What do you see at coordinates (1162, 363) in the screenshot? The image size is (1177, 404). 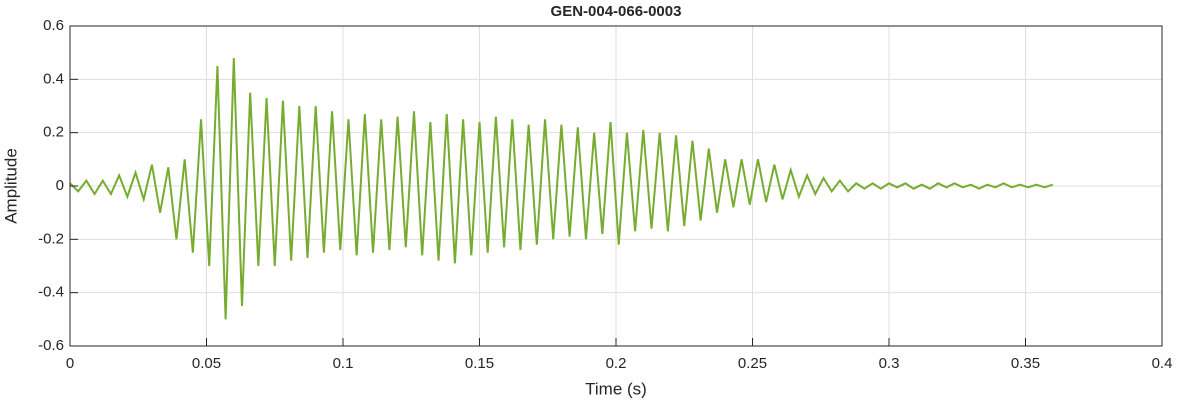 I see `x-tick-label: 0.4` at bounding box center [1162, 363].